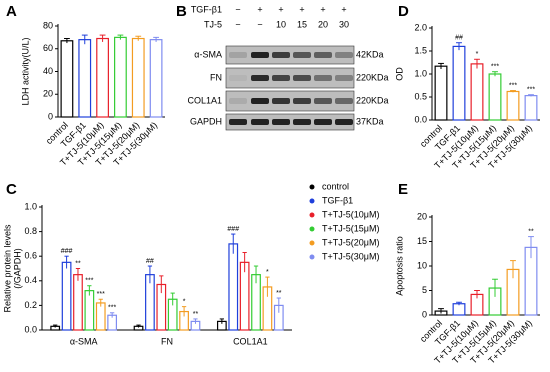  Describe the element at coordinates (11, 11) in the screenshot. I see `panel-label: A` at that location.